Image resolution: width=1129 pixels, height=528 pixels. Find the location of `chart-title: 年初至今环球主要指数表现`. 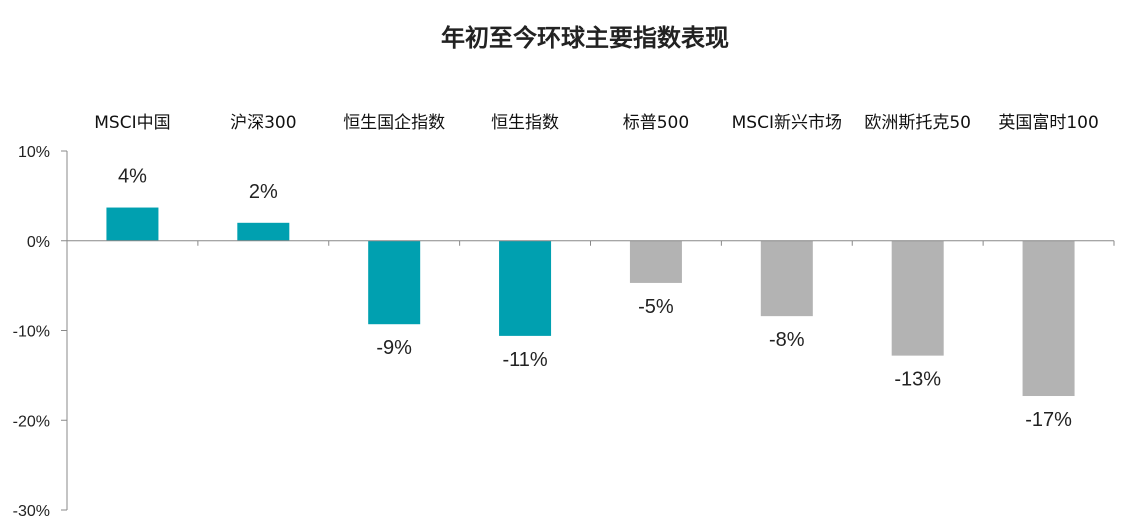

chart-title: 年初至今环球主要指数表现 is located at coordinates (585, 38).